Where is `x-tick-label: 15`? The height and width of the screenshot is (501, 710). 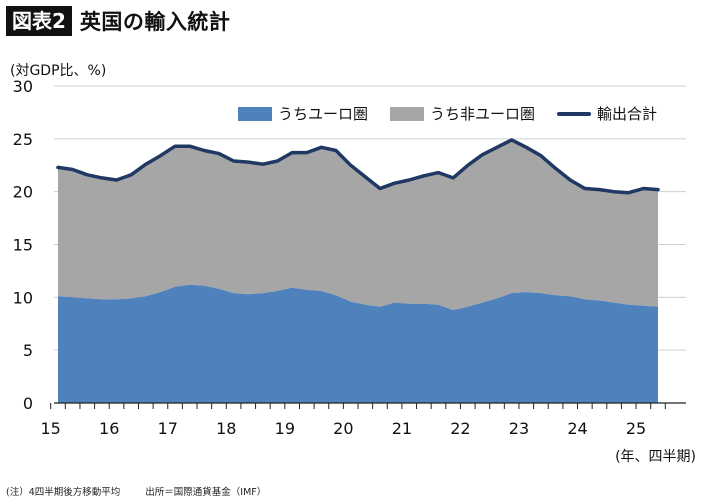 x-tick-label: 15 is located at coordinates (51, 428).